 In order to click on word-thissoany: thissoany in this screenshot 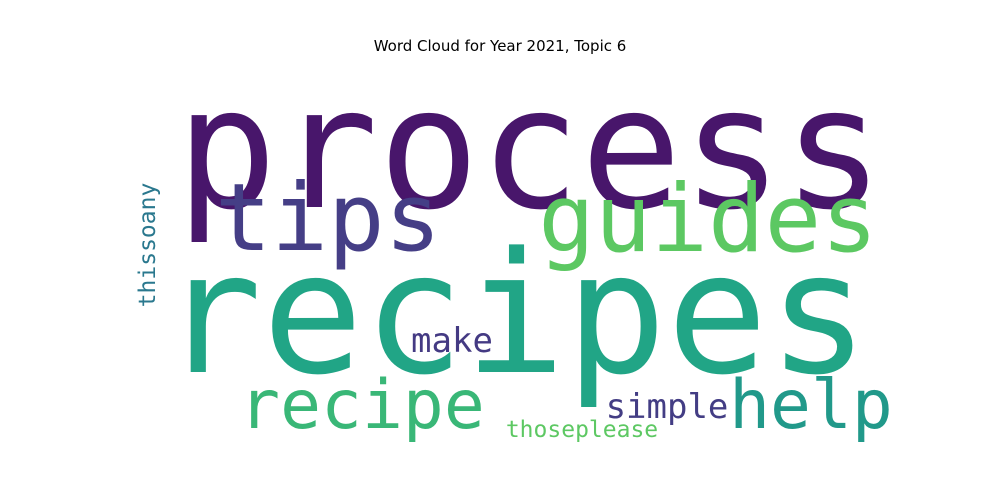, I will do `click(148, 245)`.